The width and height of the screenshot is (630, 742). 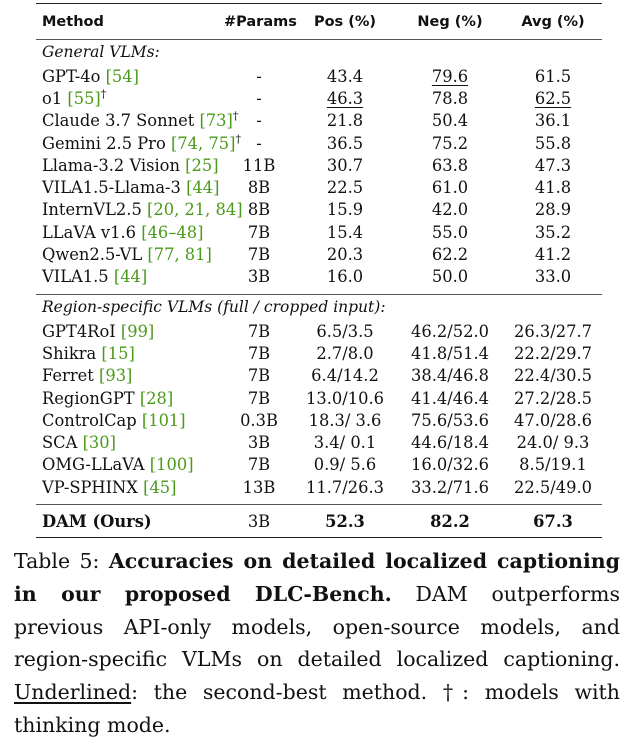 I want to click on neg-cell: 41.4/46.4, so click(x=450, y=398).